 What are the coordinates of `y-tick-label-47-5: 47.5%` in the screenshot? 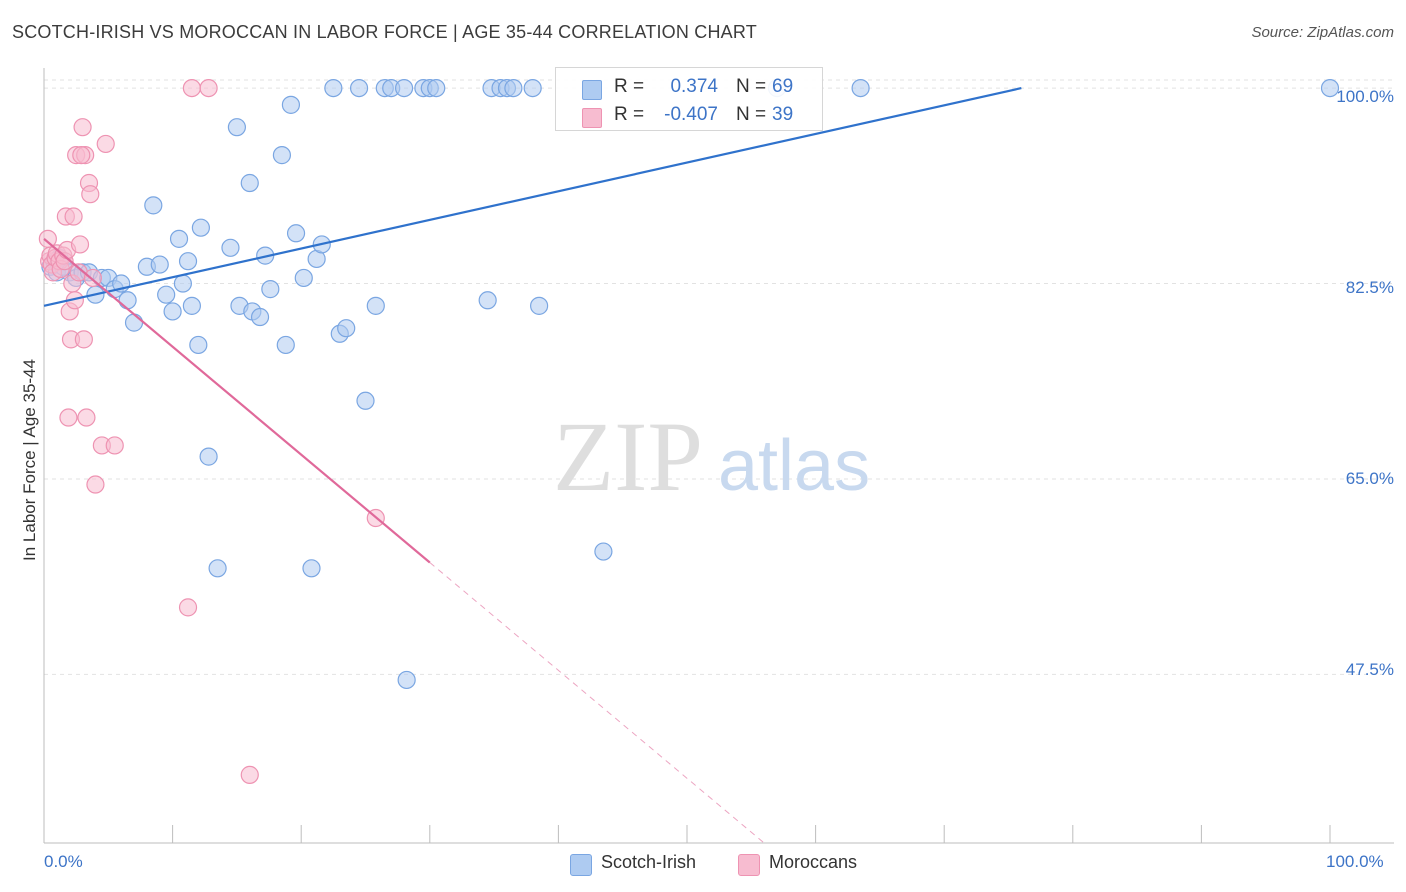 It's located at (1369, 669).